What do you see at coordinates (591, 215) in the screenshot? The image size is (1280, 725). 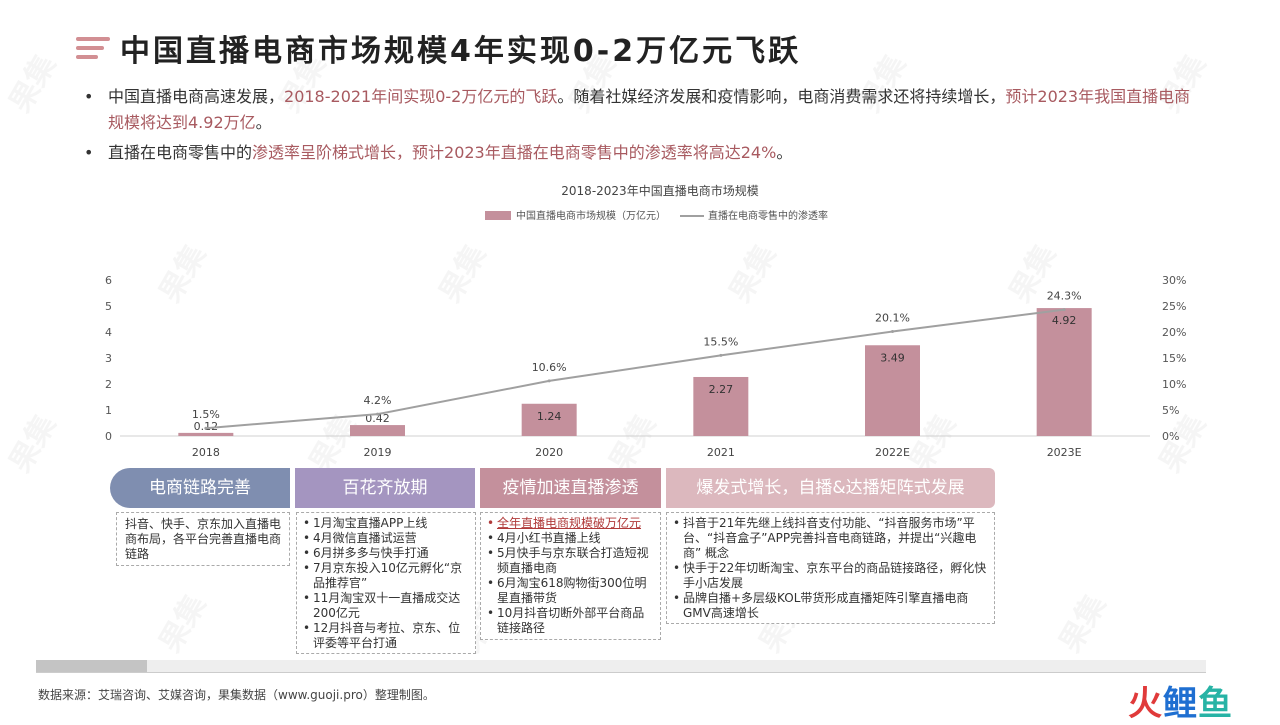 I see `legend-bar-label: 中国直播电商市场规模（万亿元）` at bounding box center [591, 215].